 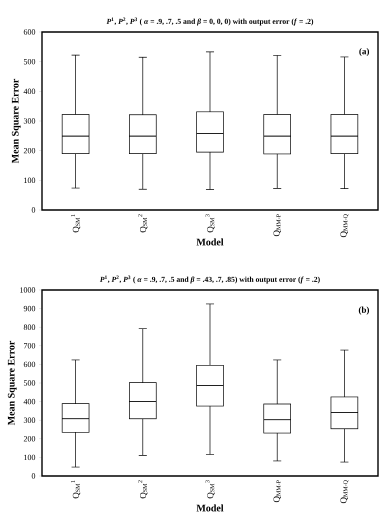 I want to click on annotation: (a), so click(x=364, y=52).